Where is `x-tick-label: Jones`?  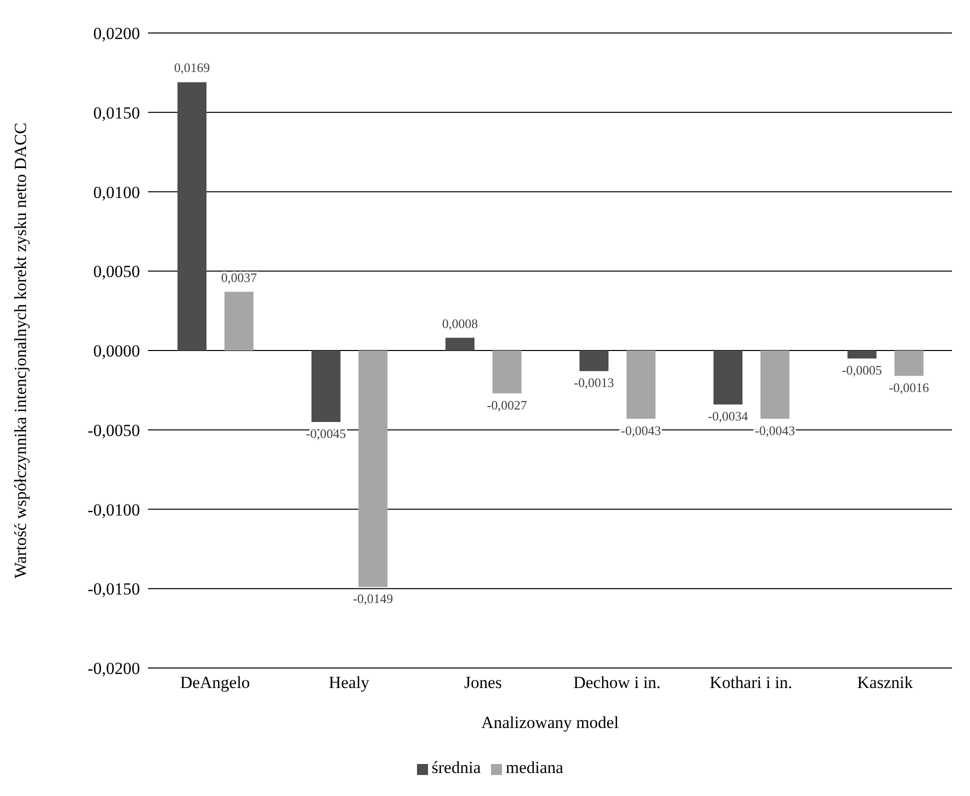 x-tick-label: Jones is located at coordinates (483, 682).